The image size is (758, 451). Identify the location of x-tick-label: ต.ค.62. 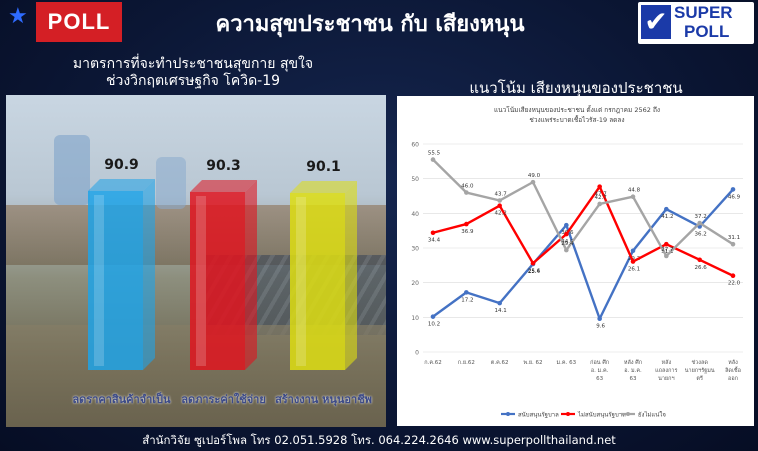
(500, 363).